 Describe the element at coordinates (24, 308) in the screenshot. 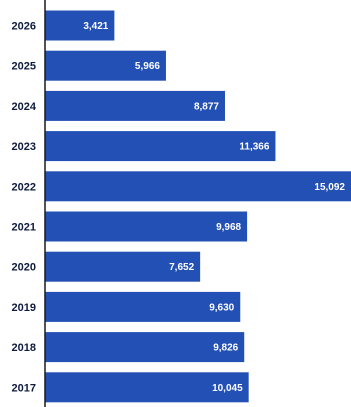

I see `year-label-2019: 2019` at that location.